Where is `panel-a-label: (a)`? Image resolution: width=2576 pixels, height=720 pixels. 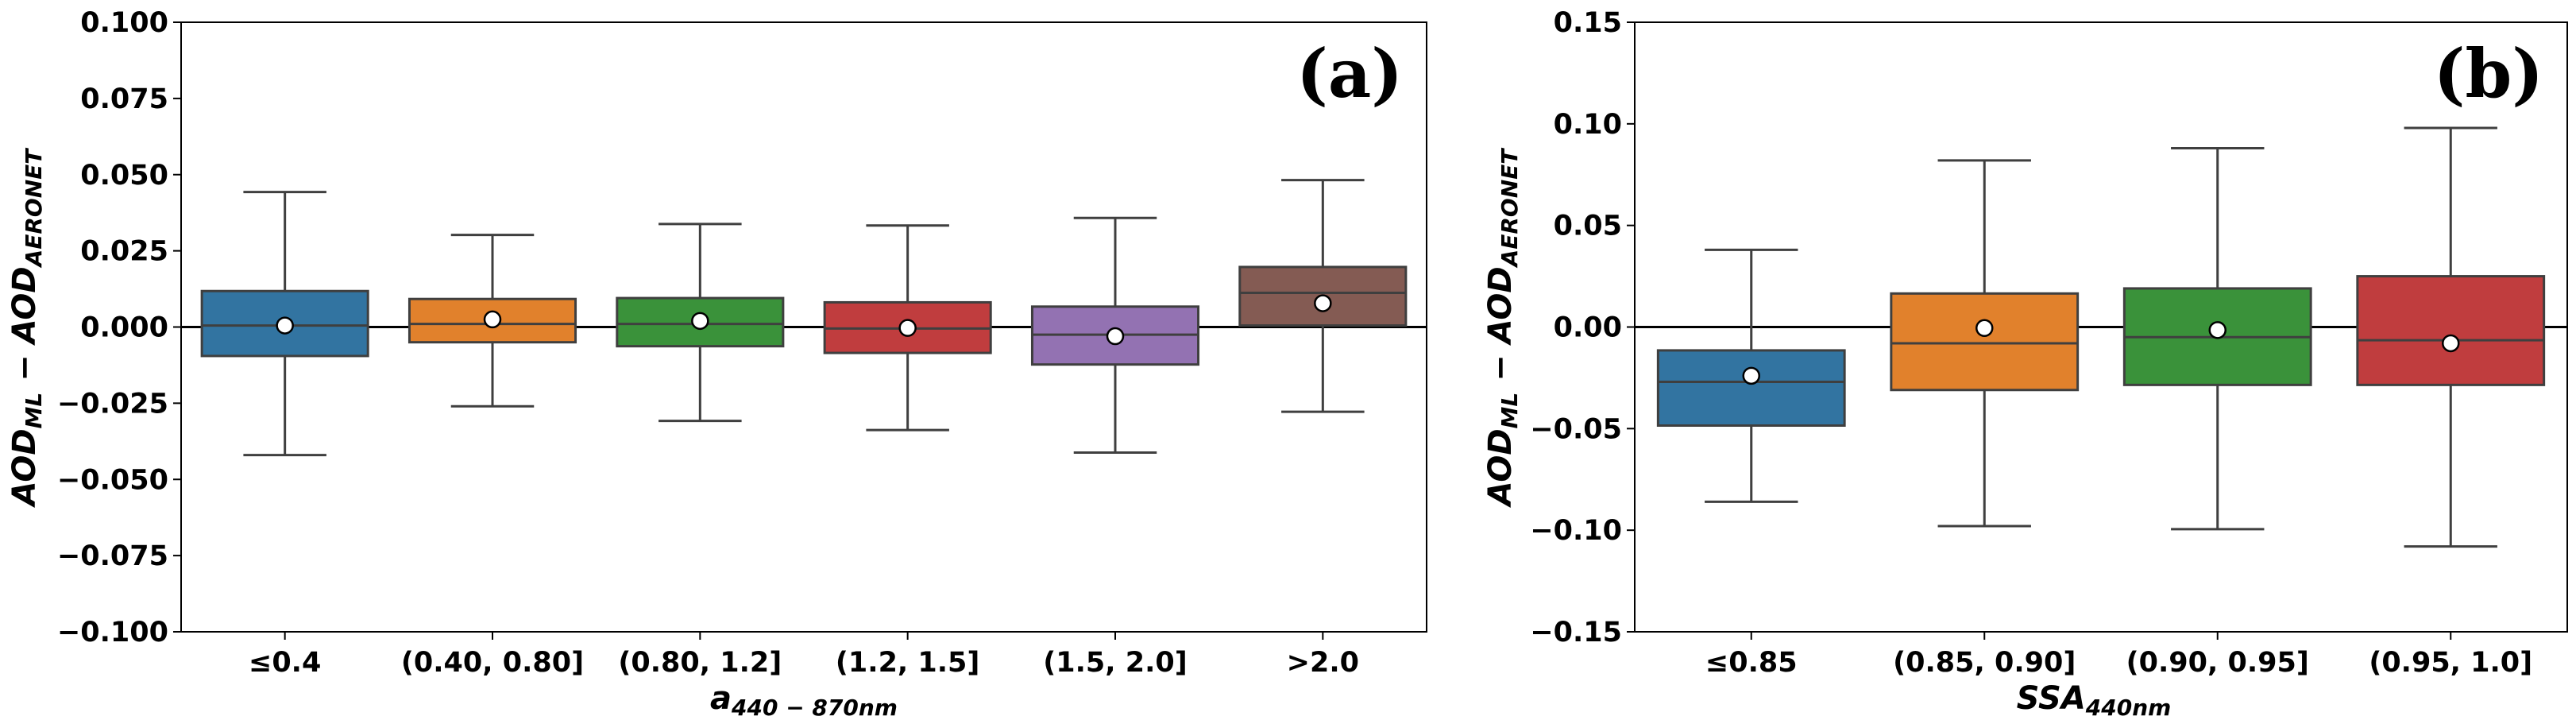
panel-a-label: (a) is located at coordinates (1349, 73).